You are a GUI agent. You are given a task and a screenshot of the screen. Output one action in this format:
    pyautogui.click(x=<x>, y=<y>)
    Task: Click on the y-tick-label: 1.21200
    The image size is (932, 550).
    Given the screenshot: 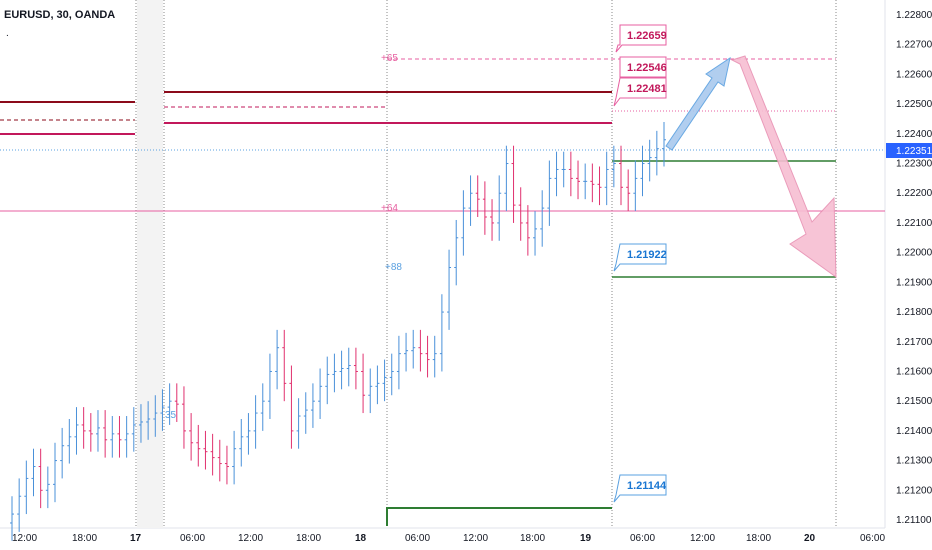 What is the action you would take?
    pyautogui.click(x=914, y=490)
    